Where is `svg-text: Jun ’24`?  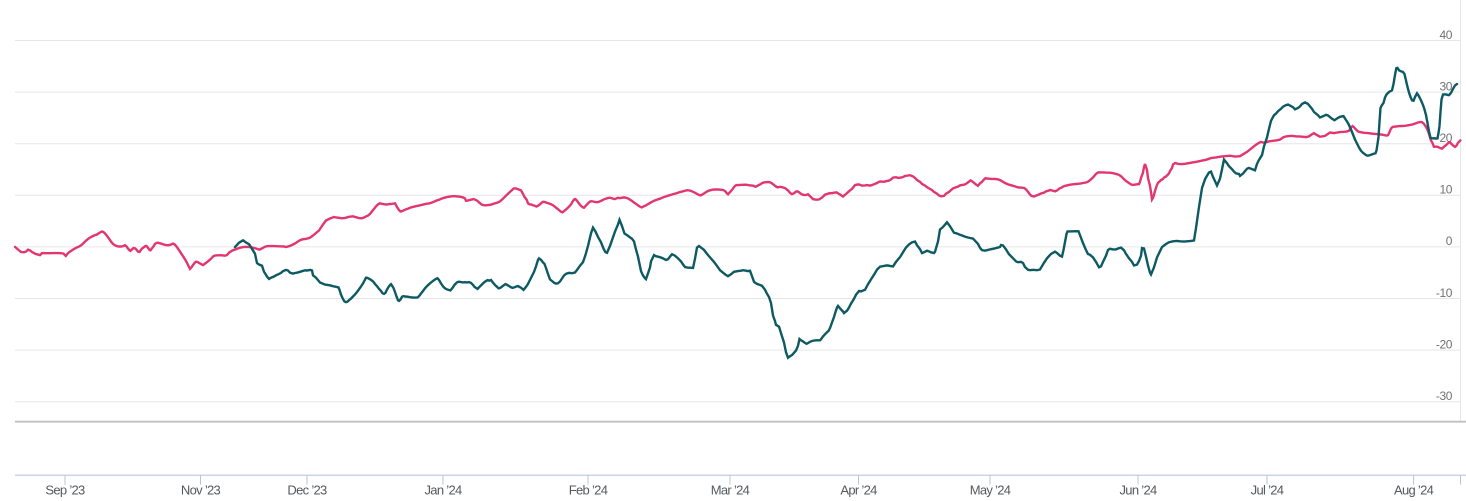 svg-text: Jun ’24 is located at coordinates (1137, 490).